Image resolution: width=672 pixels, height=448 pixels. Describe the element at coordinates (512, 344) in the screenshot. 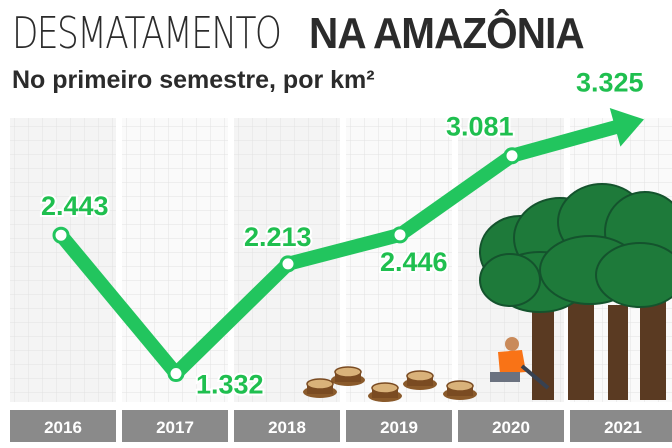

I see `worker-head` at that location.